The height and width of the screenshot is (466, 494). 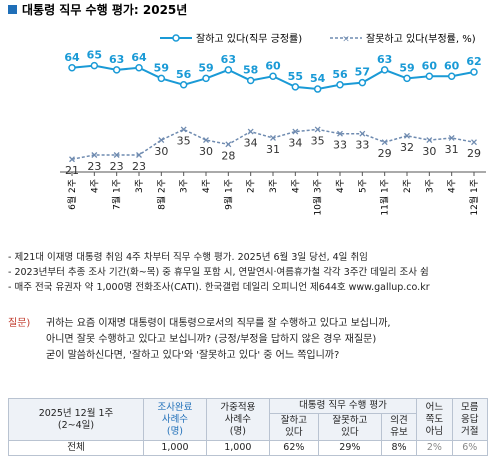 I want to click on x-tick-label: 5주, so click(x=362, y=186).